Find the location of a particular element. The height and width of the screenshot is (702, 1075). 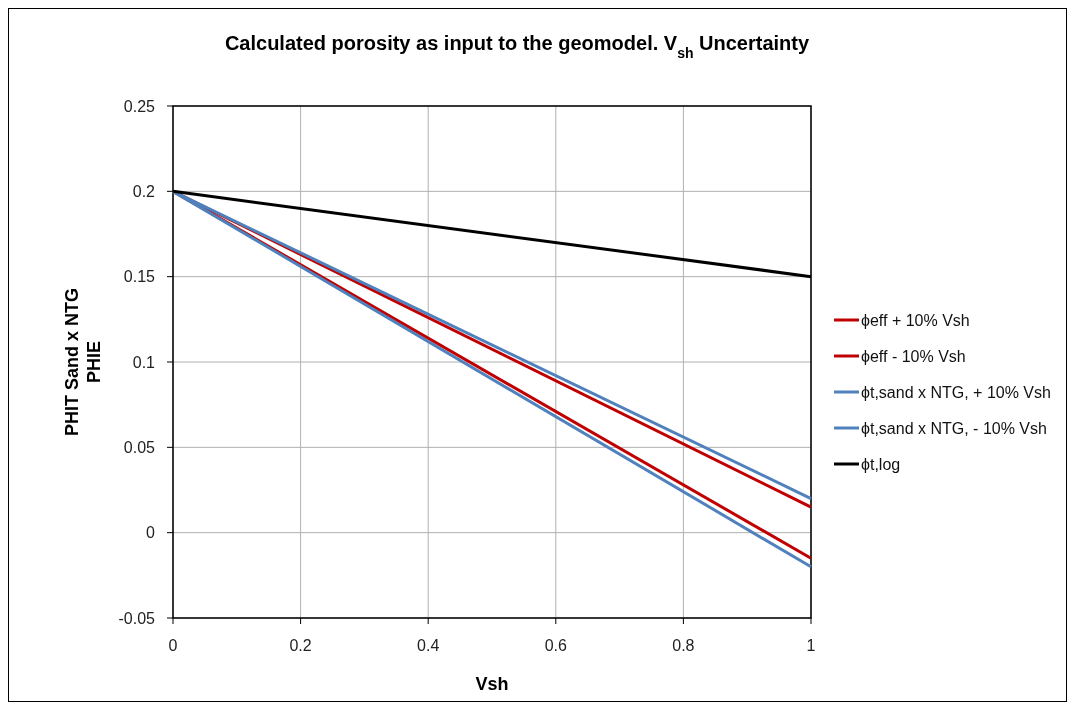

legend-label: ϕeff - 10% Vsh is located at coordinates (913, 356).